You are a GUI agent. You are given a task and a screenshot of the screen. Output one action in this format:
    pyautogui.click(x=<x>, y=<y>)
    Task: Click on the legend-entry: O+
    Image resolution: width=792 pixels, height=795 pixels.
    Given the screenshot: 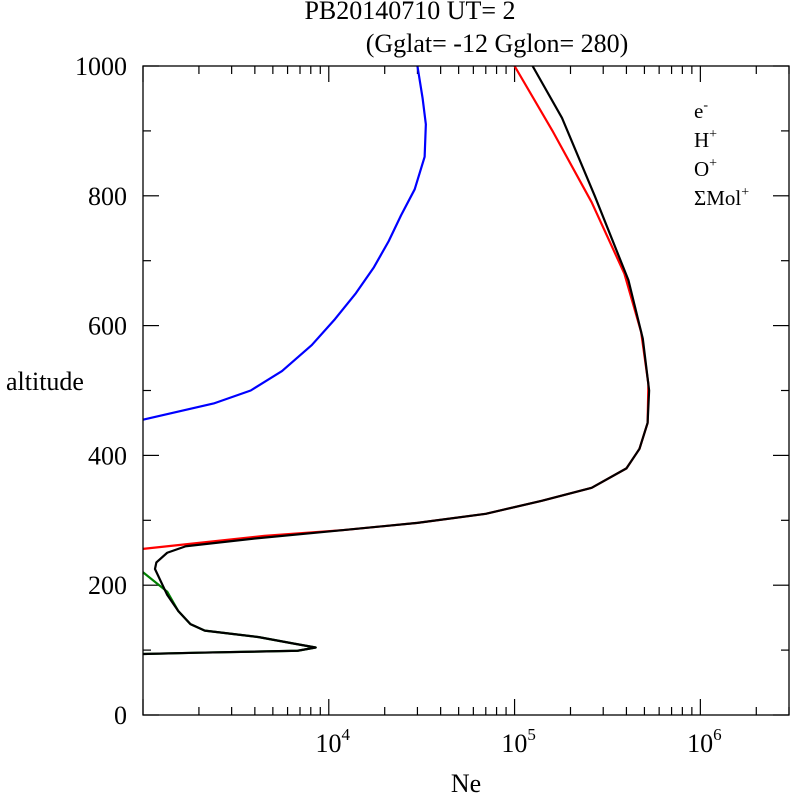 What is the action you would take?
    pyautogui.click(x=705, y=168)
    